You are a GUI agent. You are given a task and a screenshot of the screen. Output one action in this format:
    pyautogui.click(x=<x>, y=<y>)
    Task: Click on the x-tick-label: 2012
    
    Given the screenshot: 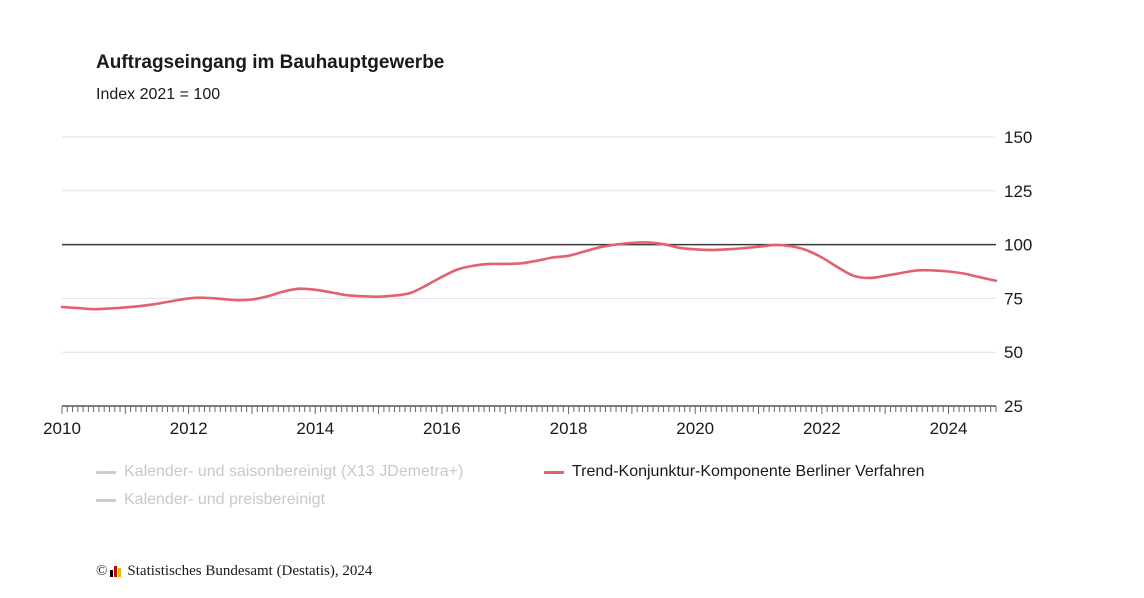 What is the action you would take?
    pyautogui.click(x=189, y=428)
    